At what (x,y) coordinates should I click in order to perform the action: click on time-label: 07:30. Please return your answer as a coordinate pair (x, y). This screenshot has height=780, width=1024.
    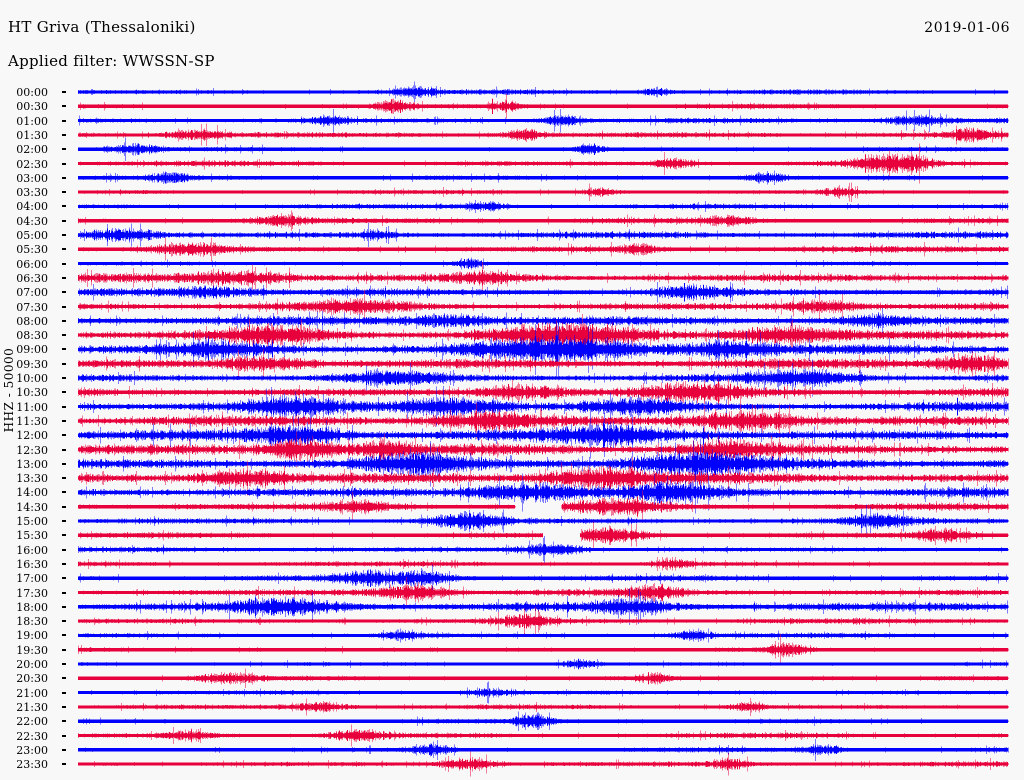
    Looking at the image, I should click on (32, 307).